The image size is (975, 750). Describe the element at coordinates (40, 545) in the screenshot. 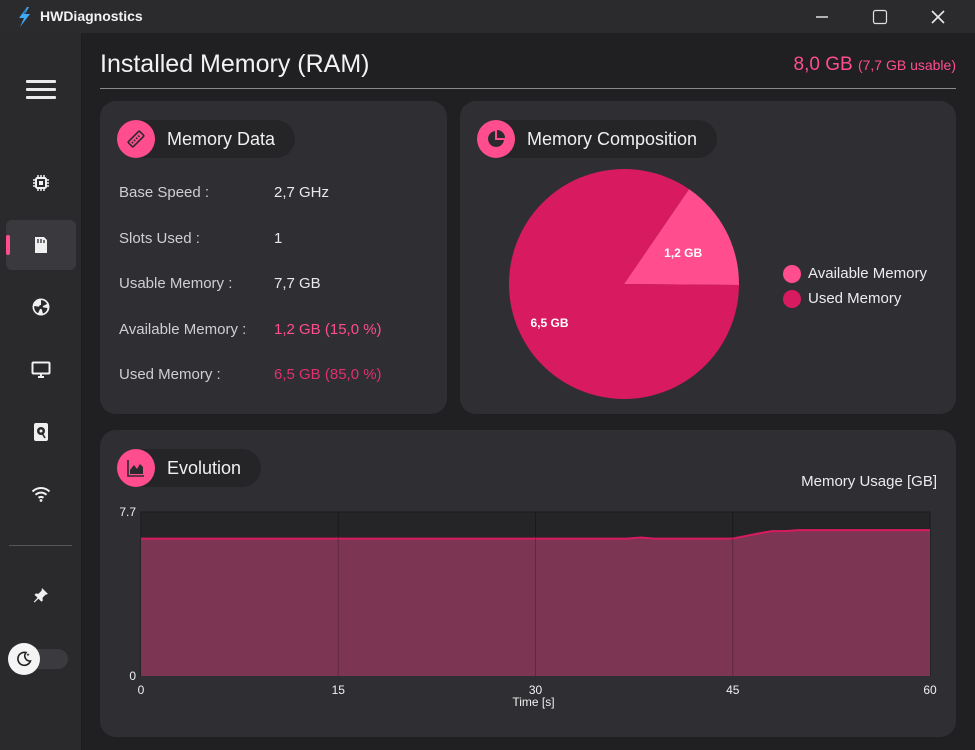

I see `sidebar-divider` at that location.